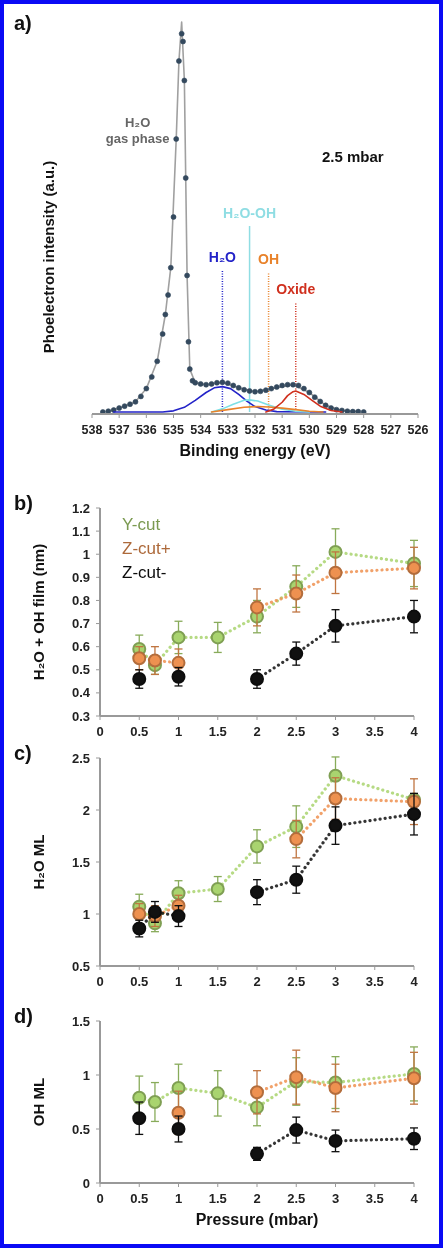 The image size is (443, 1248). What do you see at coordinates (336, 430) in the screenshot?
I see `x-tick-label: 529` at bounding box center [336, 430].